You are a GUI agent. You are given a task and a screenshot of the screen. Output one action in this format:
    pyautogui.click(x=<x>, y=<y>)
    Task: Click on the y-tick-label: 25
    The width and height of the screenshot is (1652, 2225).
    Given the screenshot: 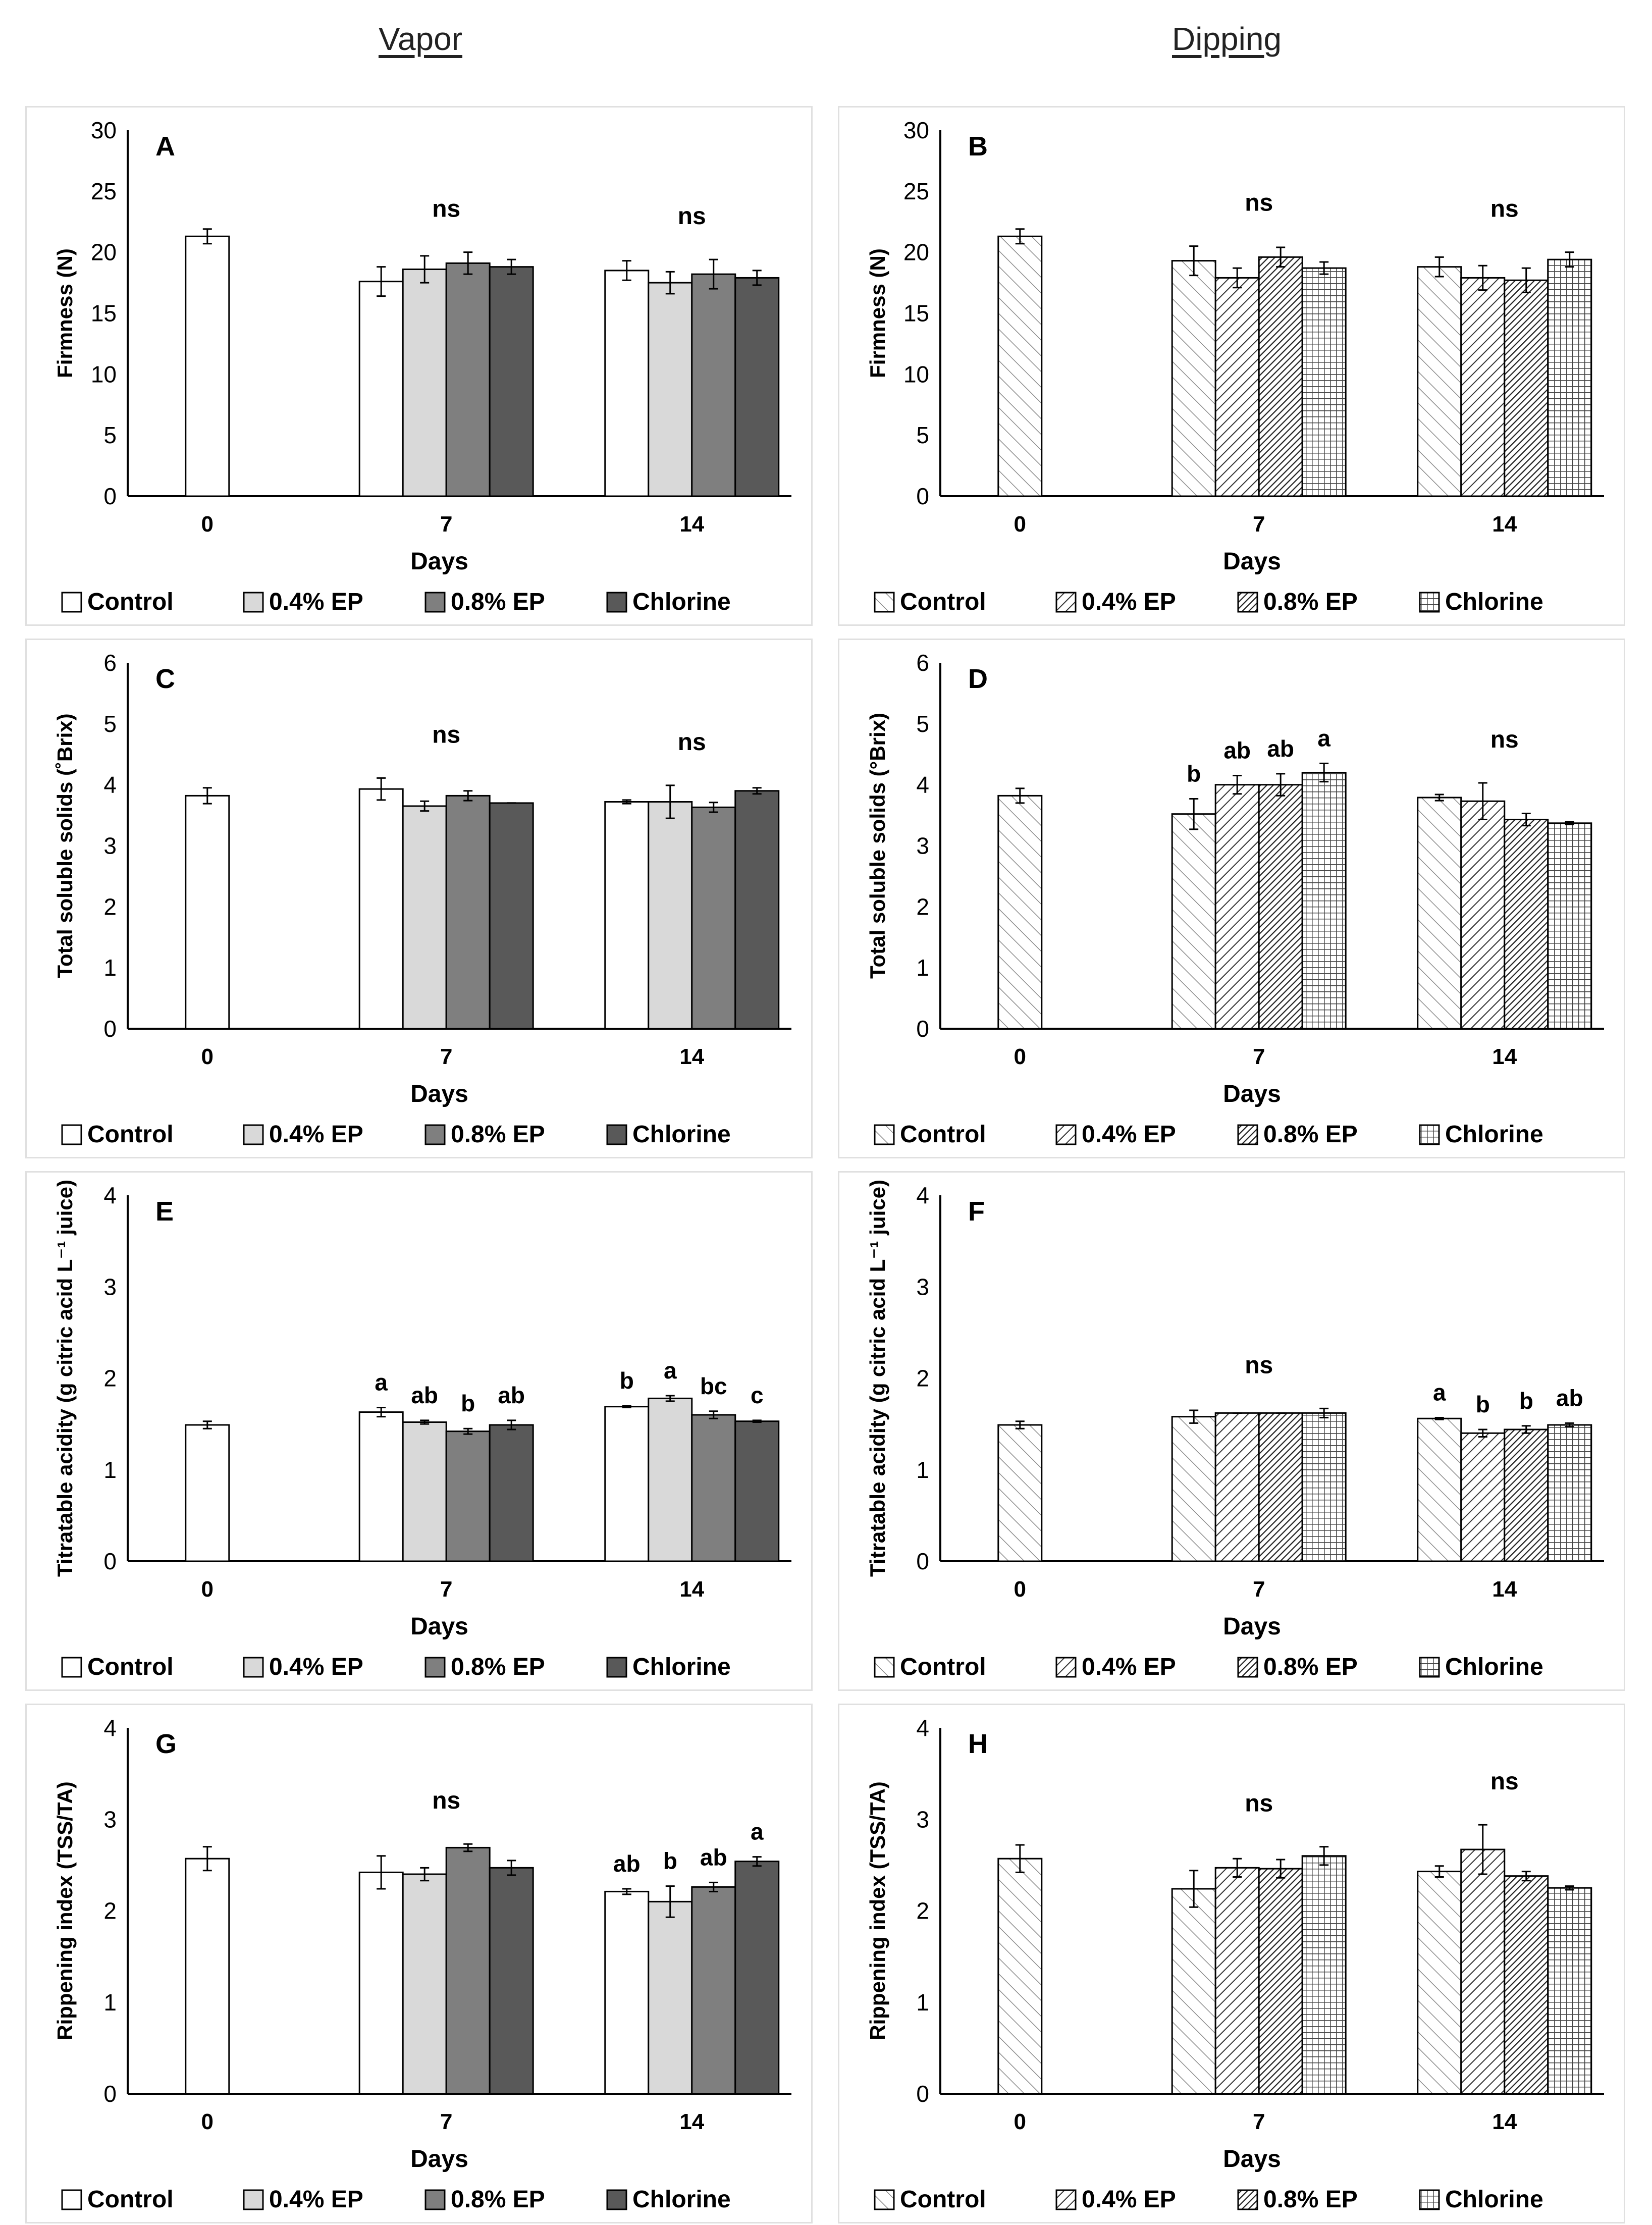 What is the action you would take?
    pyautogui.click(x=104, y=191)
    